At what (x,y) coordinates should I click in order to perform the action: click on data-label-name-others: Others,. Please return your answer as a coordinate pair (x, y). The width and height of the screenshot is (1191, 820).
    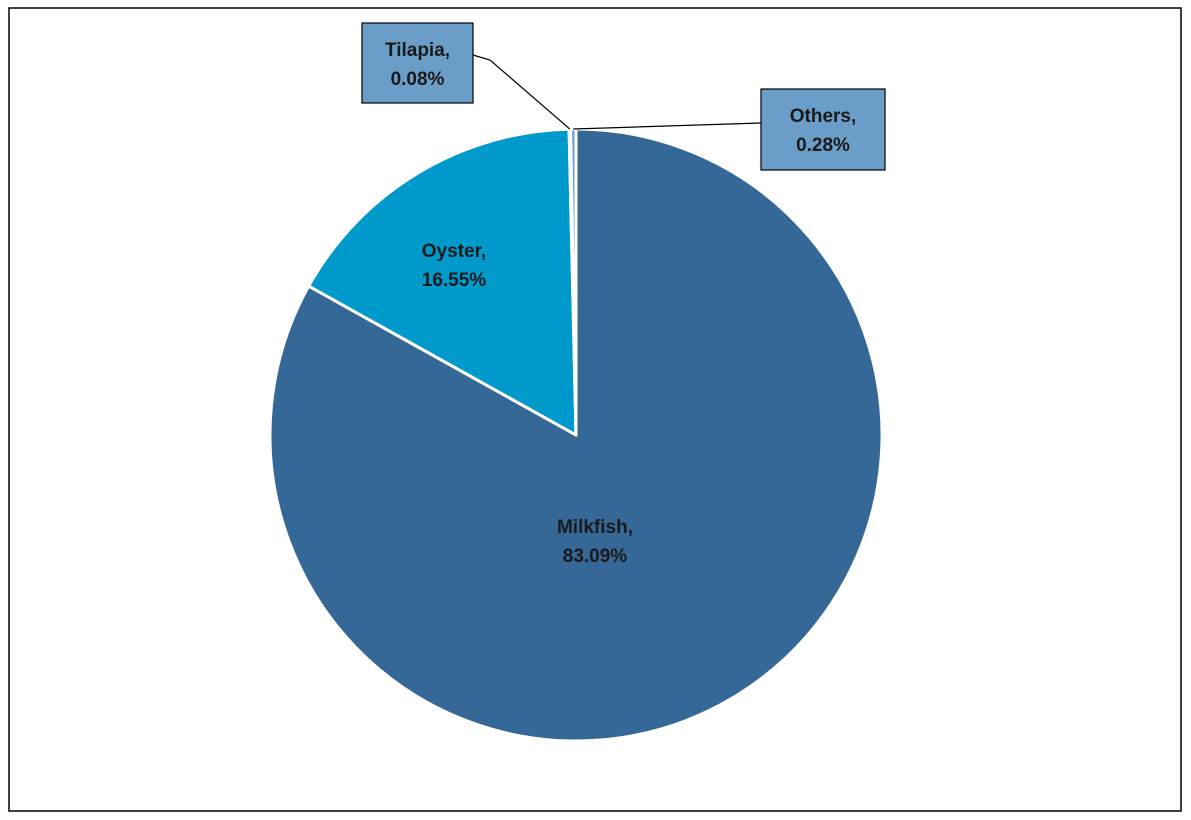
    Looking at the image, I should click on (823, 116).